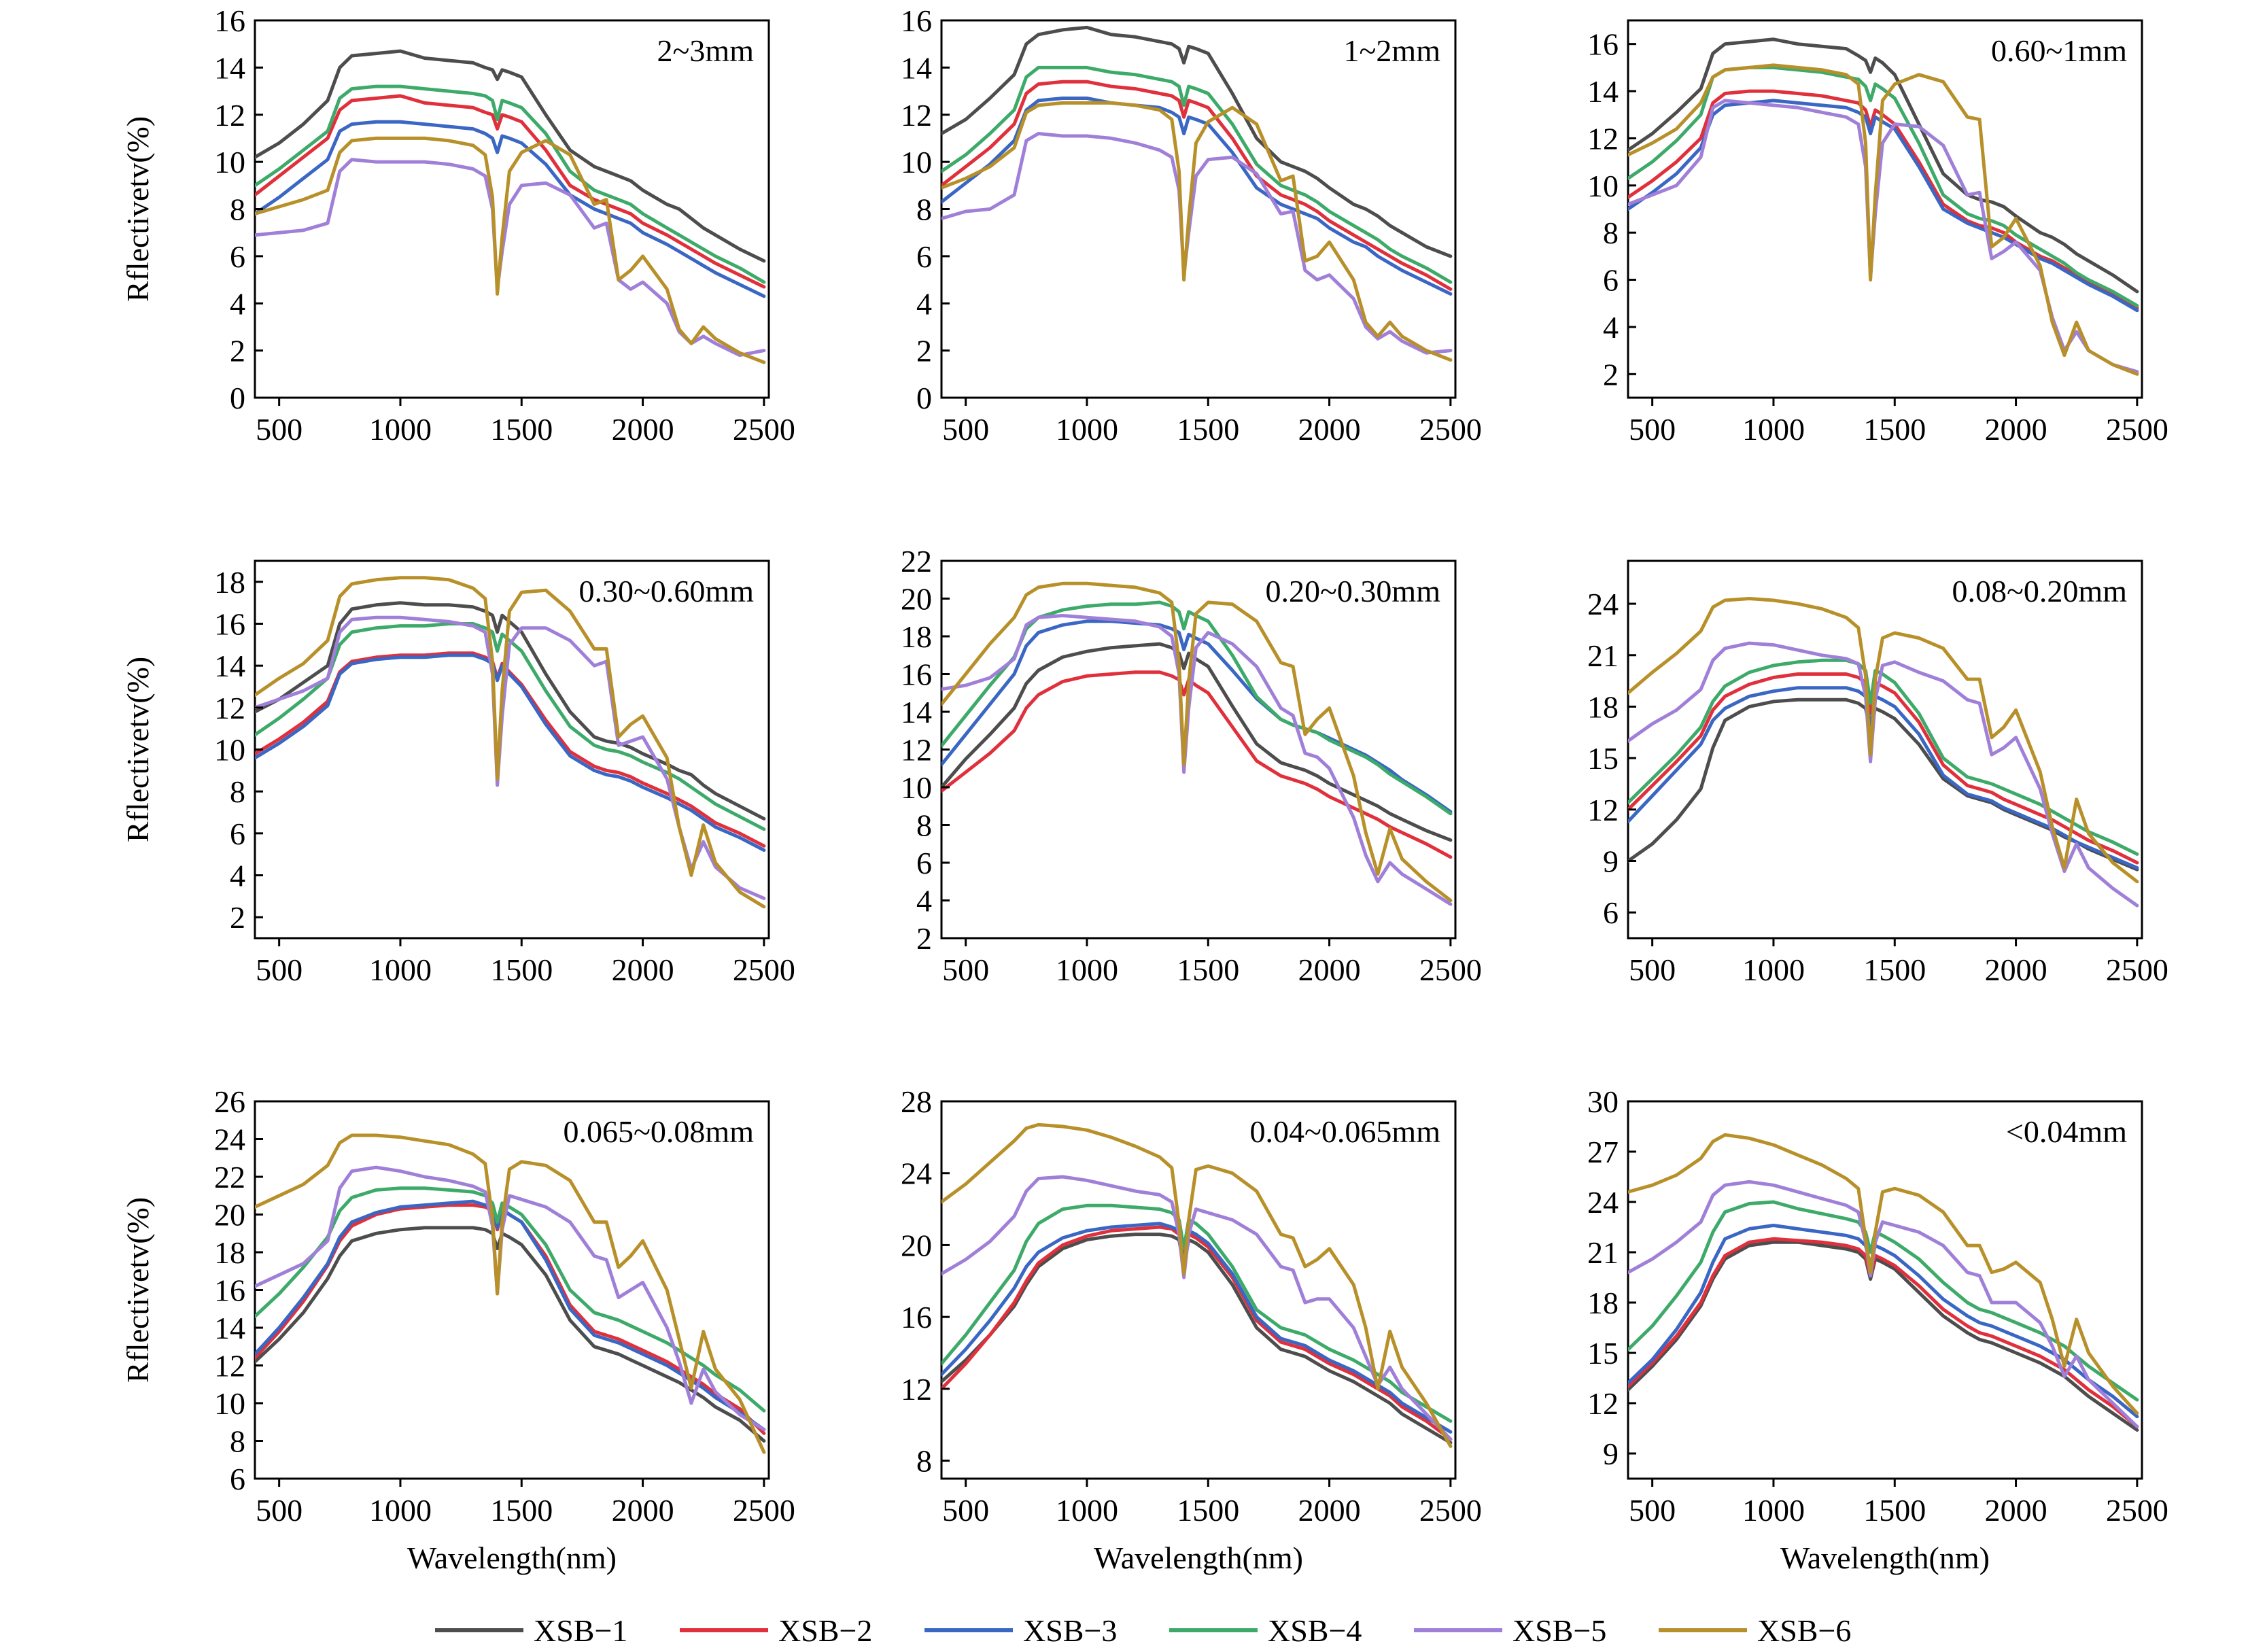 Image resolution: width=2248 pixels, height=1652 pixels. What do you see at coordinates (1603, 1152) in the screenshot?
I see `y-tick-label: 27` at bounding box center [1603, 1152].